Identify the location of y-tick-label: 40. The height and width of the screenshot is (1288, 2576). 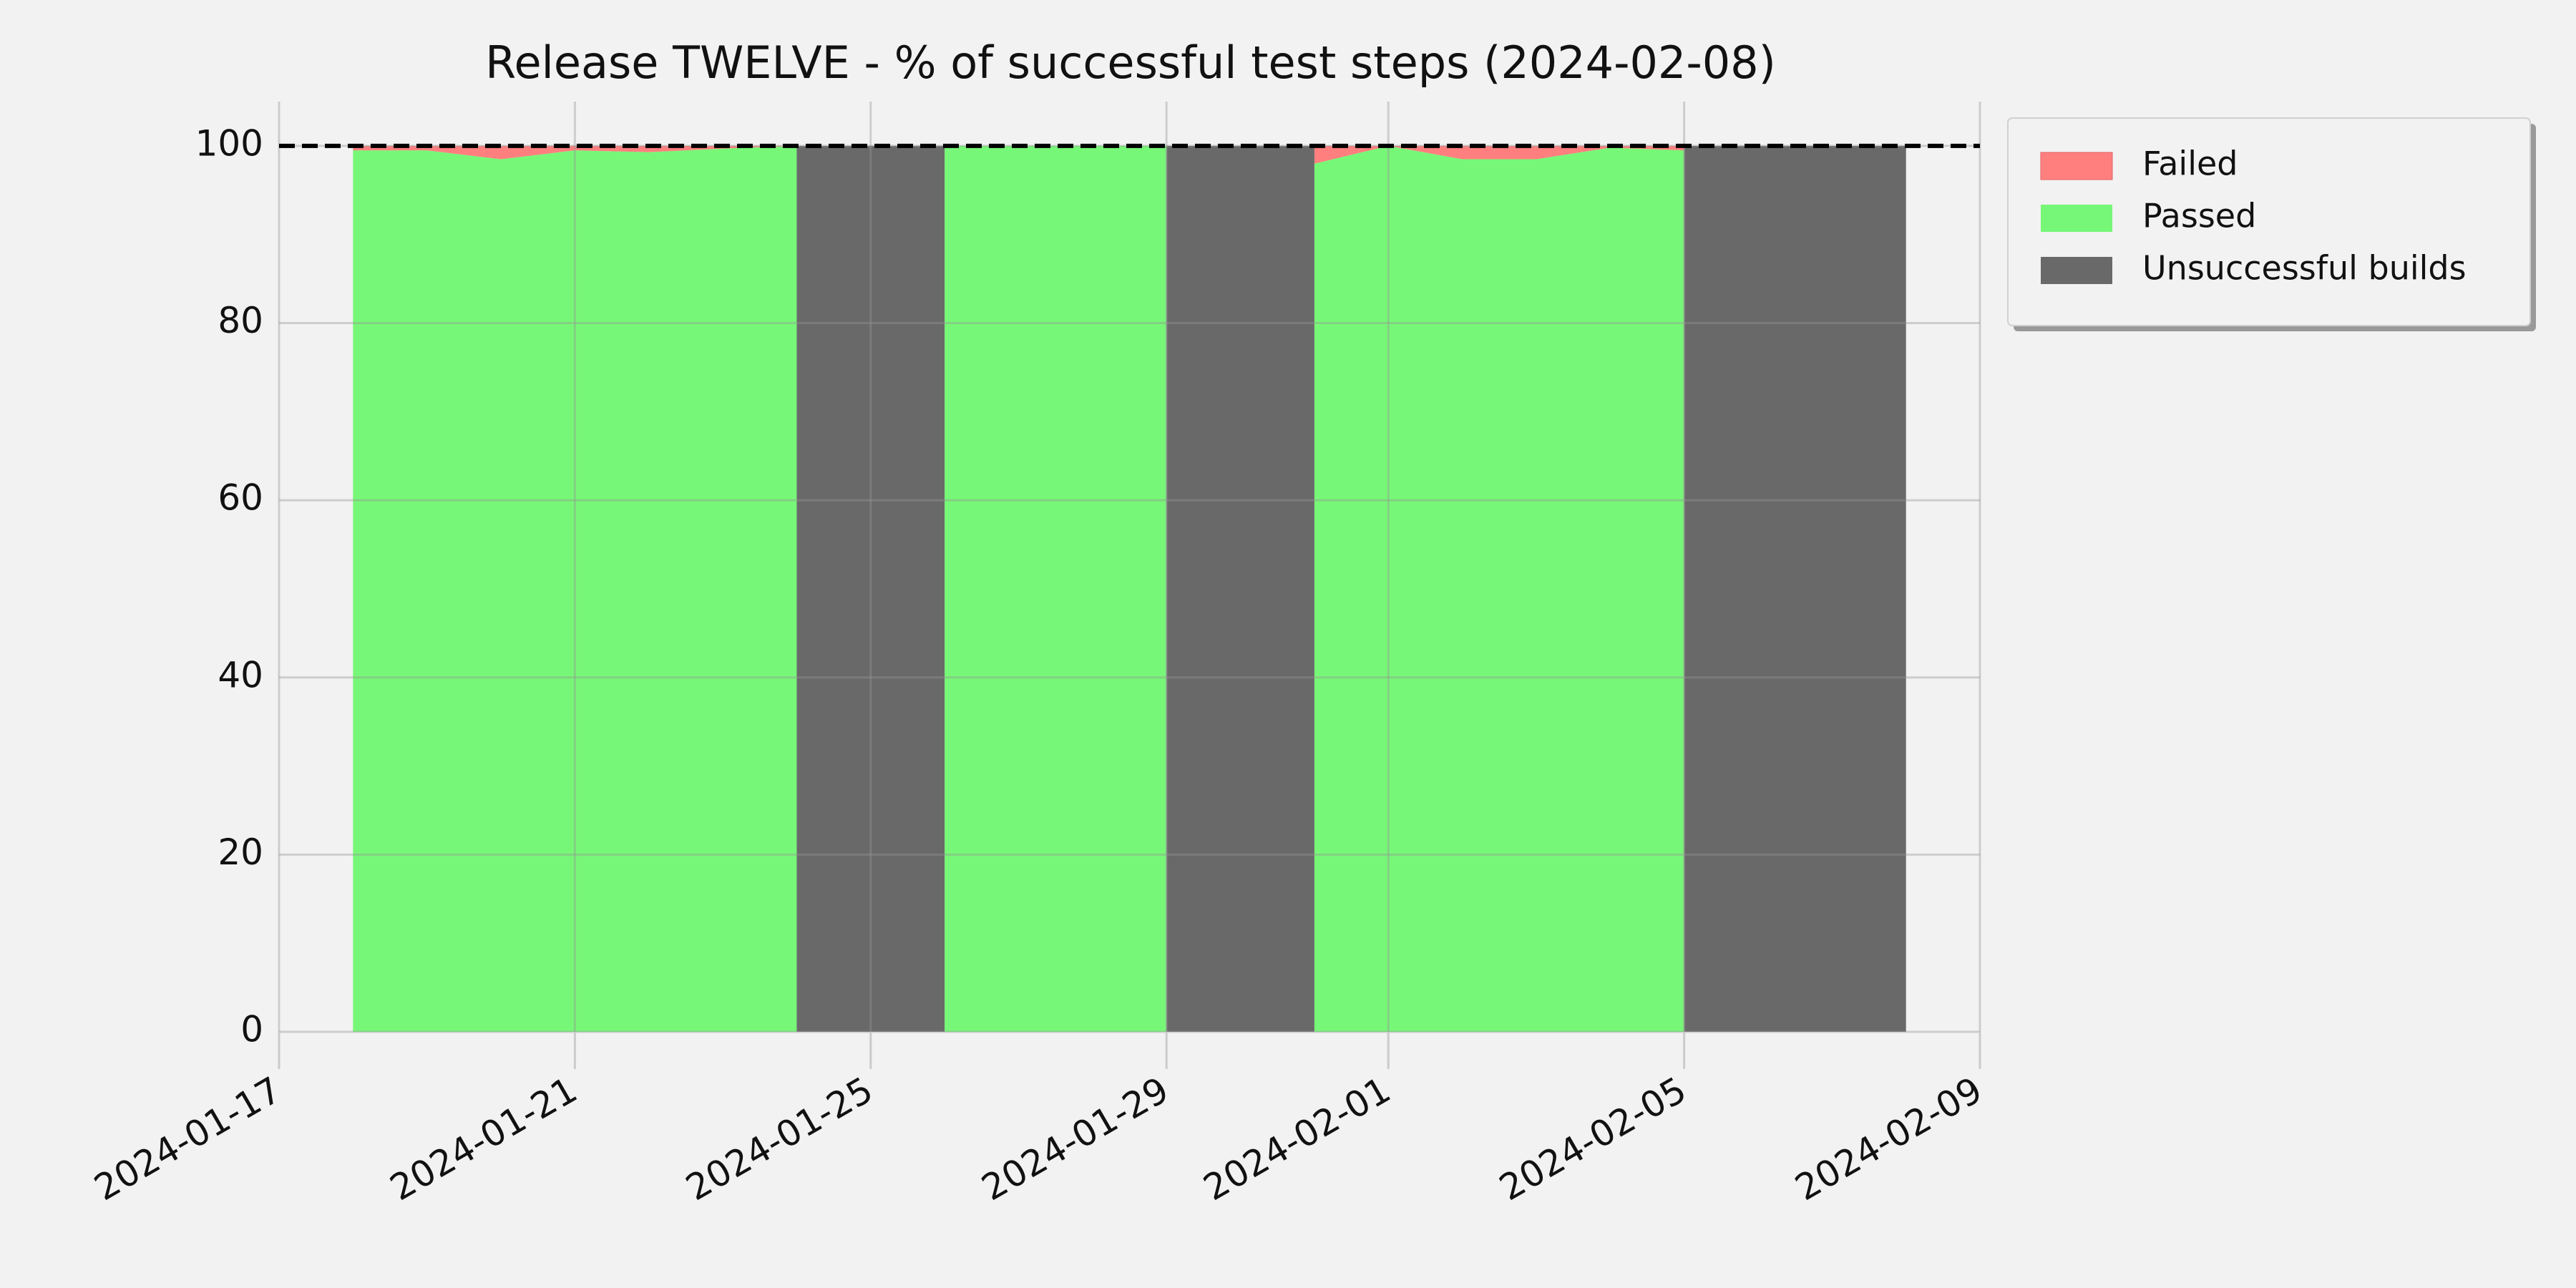
(240, 675).